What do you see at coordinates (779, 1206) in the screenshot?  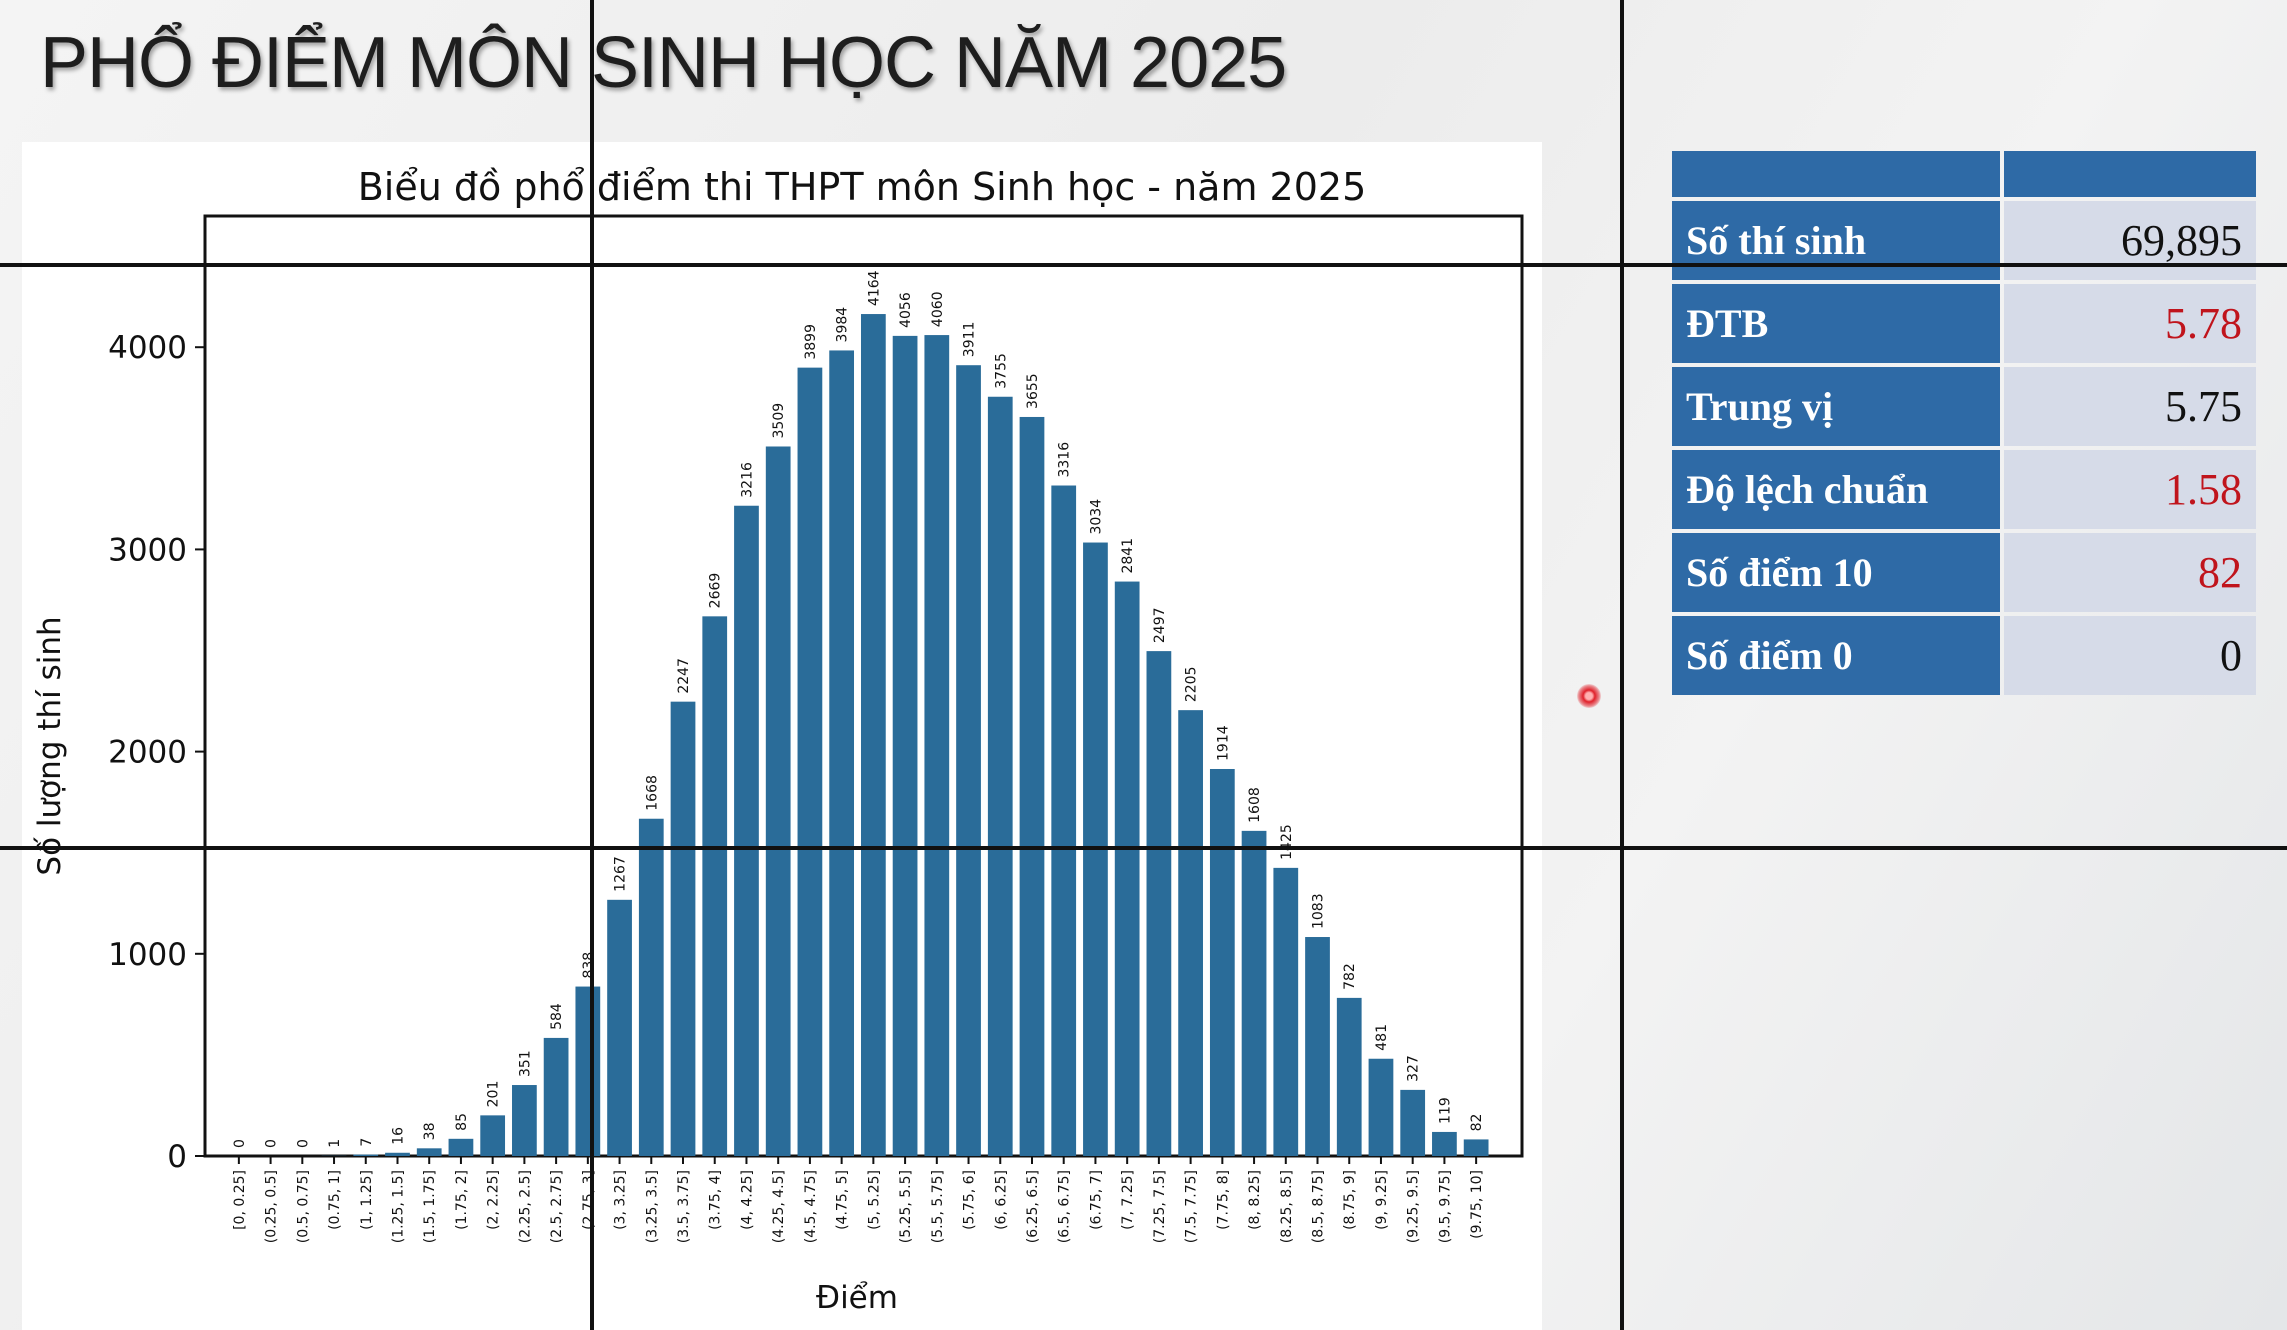 I see `x-tick-label: (4.25, 4.5]` at bounding box center [779, 1206].